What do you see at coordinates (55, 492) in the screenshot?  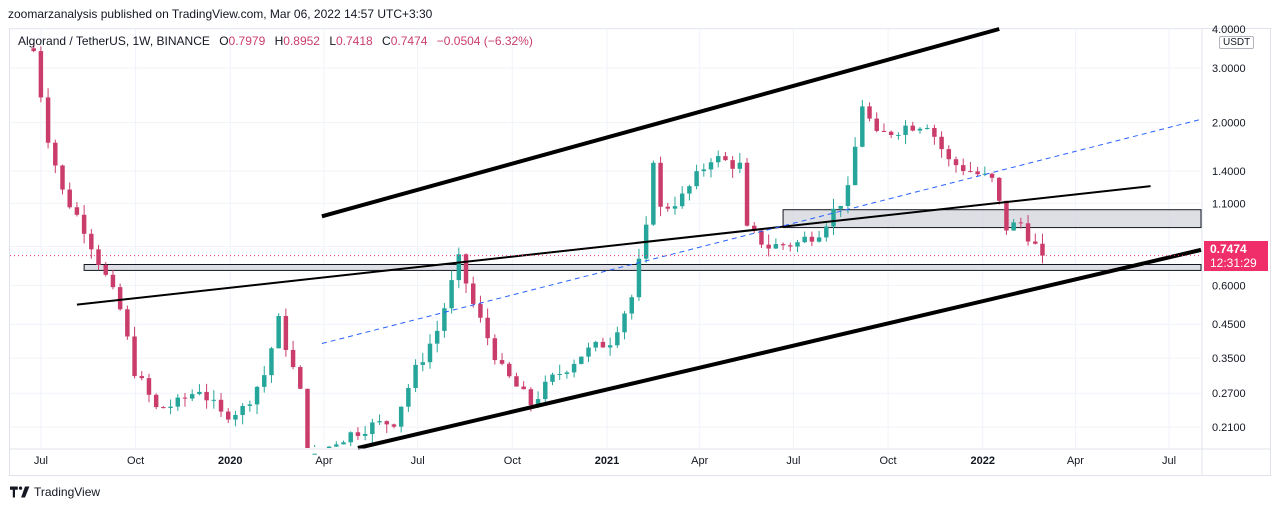 I see `tradingview-brand: TradingView` at bounding box center [55, 492].